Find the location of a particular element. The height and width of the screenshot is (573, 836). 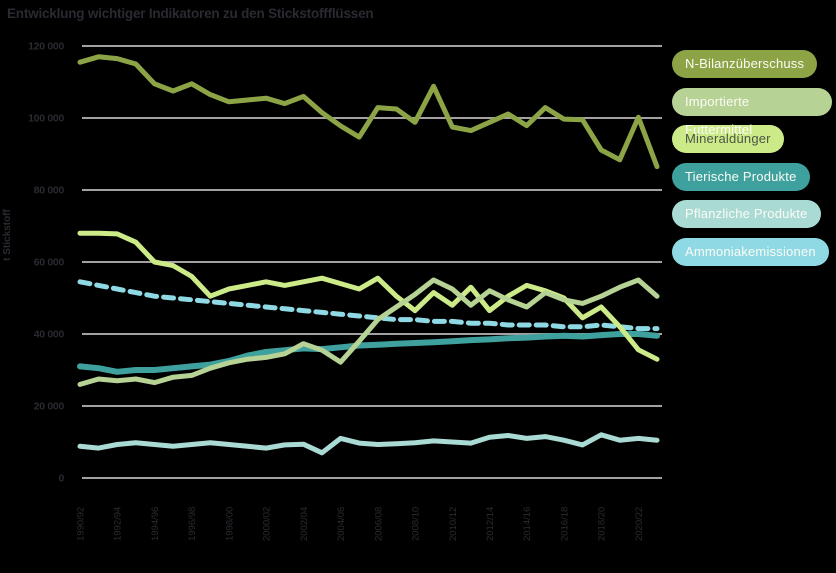

x-tick-label: 2016/18 is located at coordinates (564, 524).